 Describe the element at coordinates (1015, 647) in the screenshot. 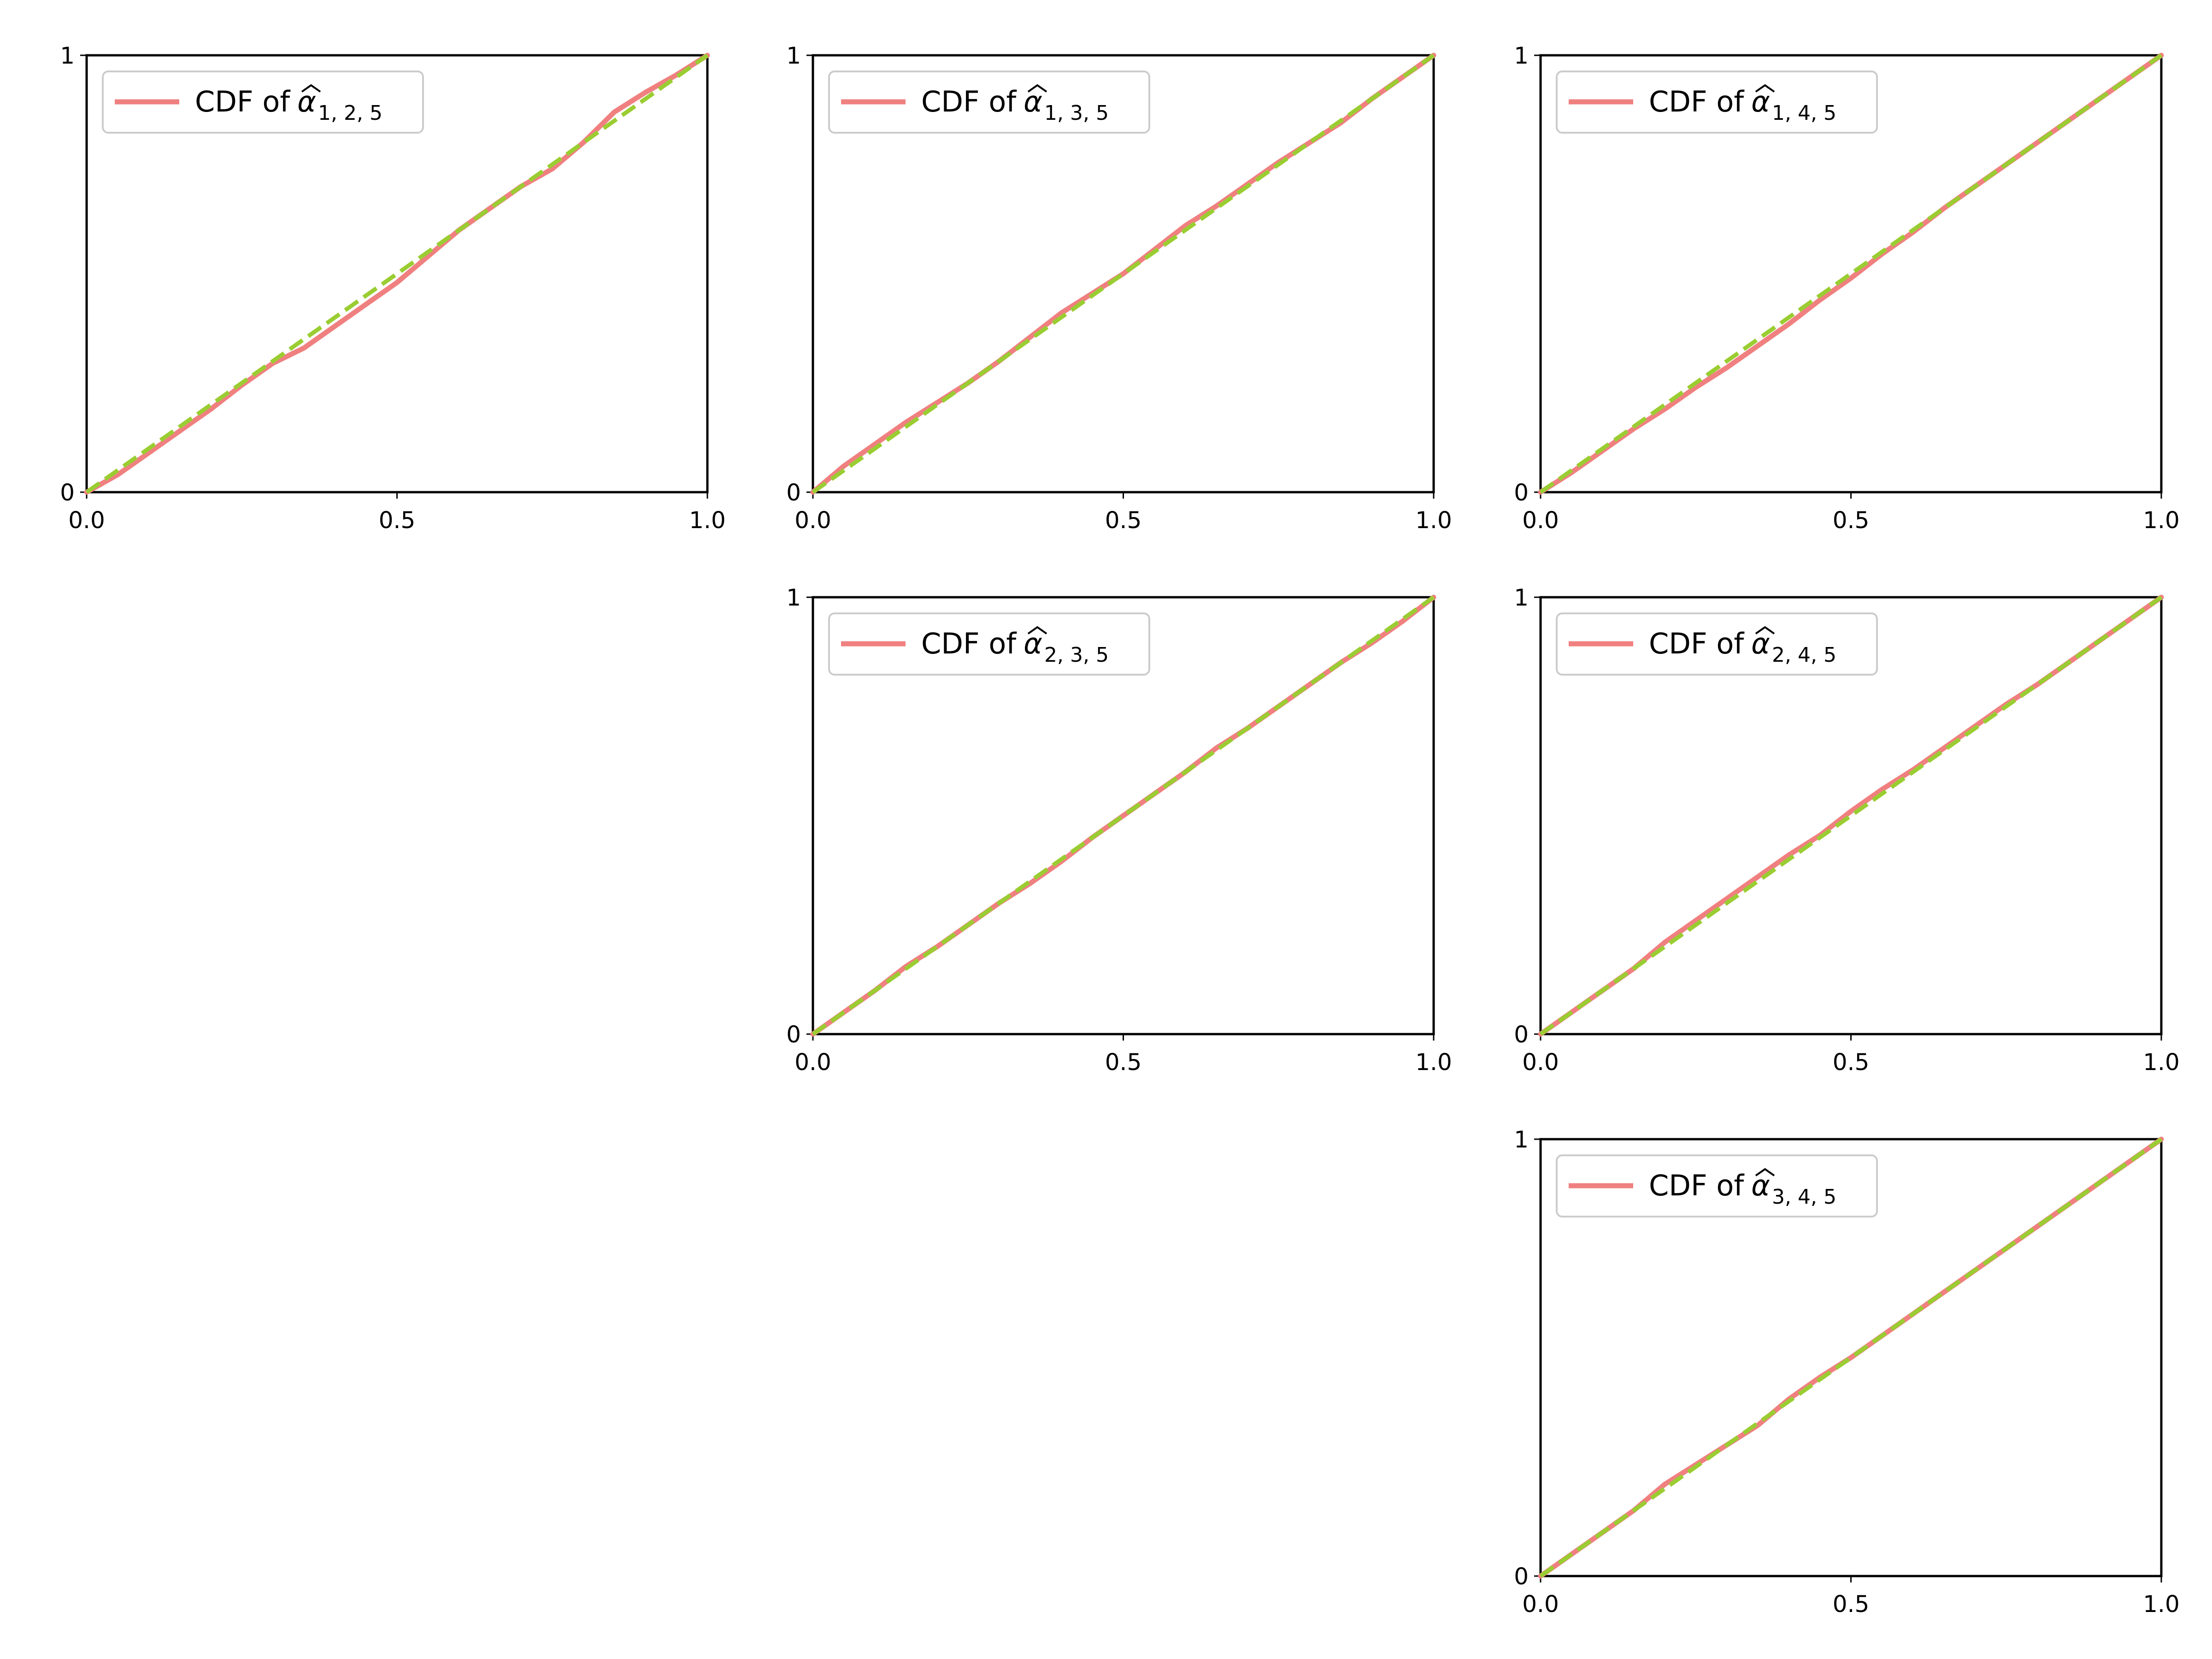

I see `legend-label: CDF of α2, 3, 5` at that location.